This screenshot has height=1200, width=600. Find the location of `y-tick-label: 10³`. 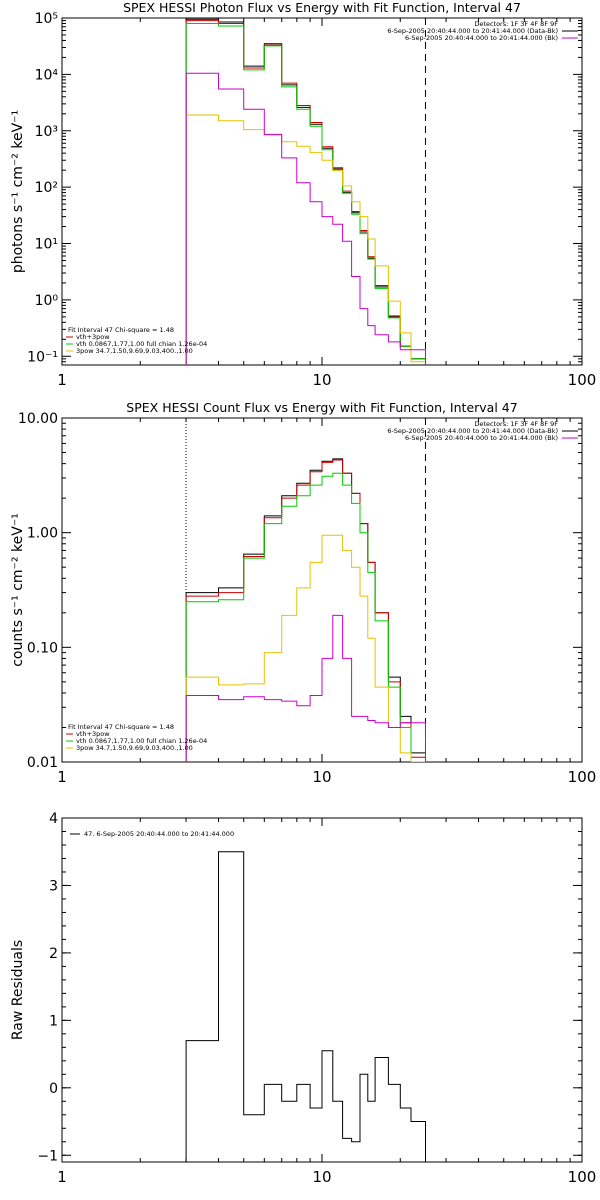

y-tick-label: 10³ is located at coordinates (46, 132).